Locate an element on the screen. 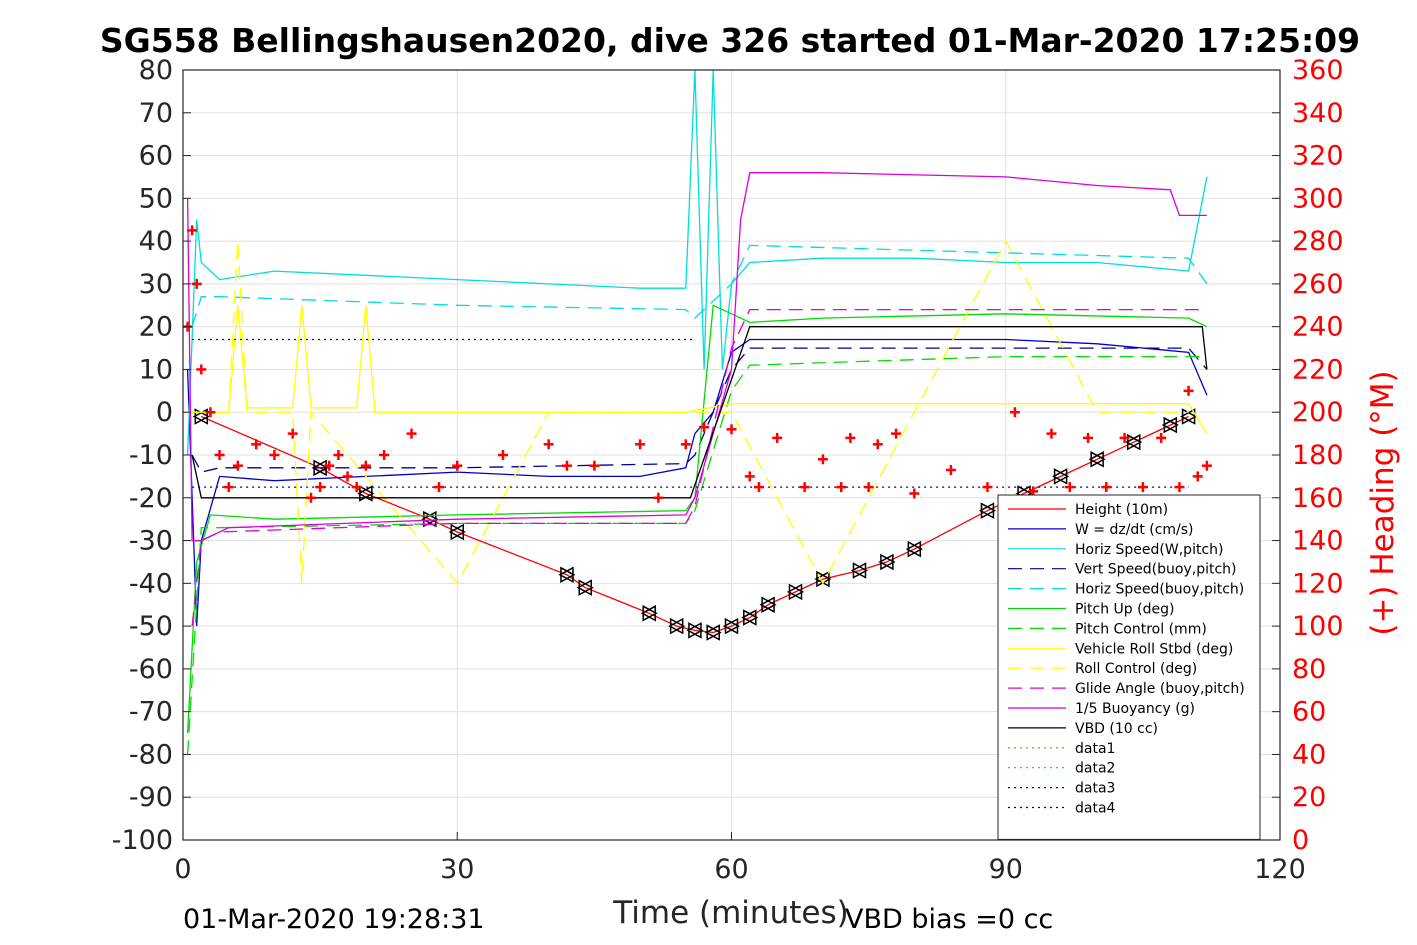 Image resolution: width=1417 pixels, height=945 pixels. bottom-tick-label: 120 is located at coordinates (1280, 869).